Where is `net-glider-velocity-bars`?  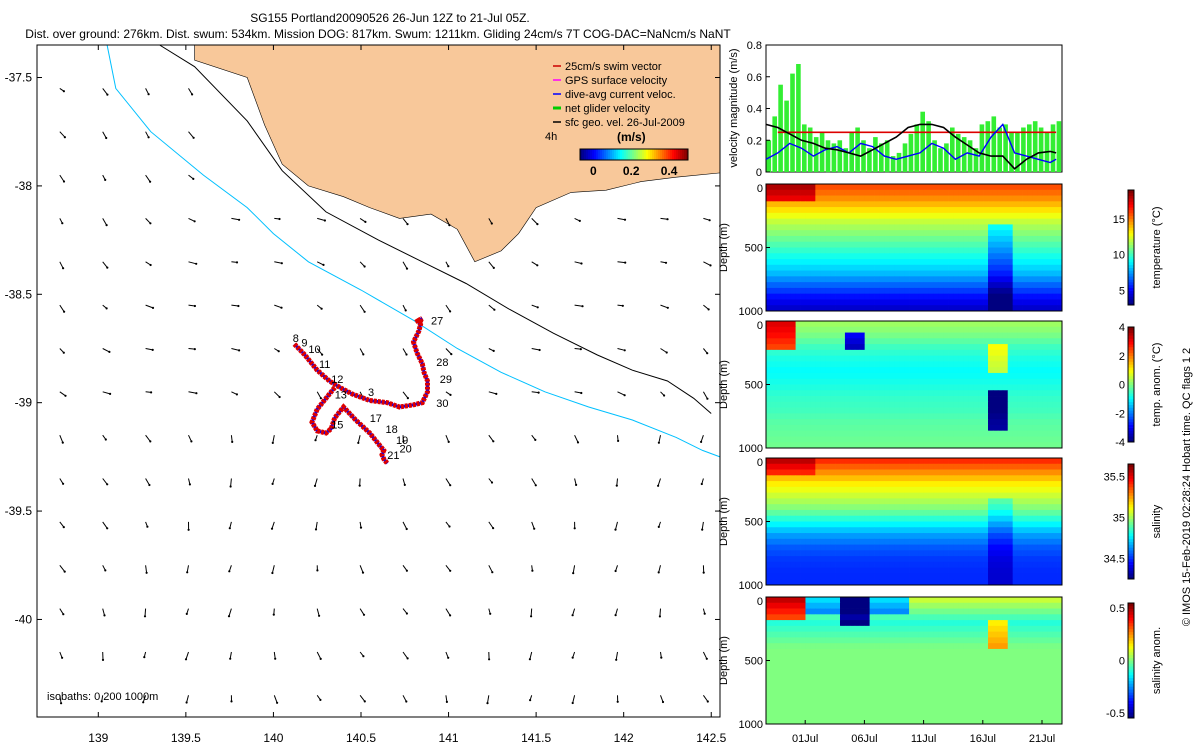 net-glider-velocity-bars is located at coordinates (914, 118).